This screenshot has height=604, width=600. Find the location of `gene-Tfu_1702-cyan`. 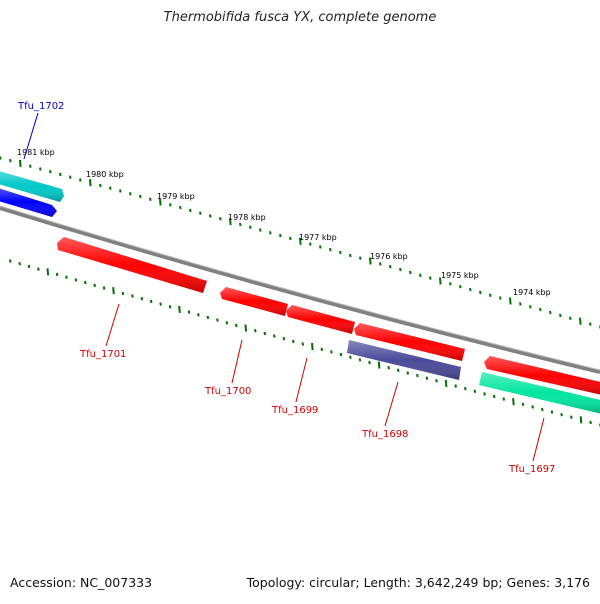

gene-Tfu_1702-cyan is located at coordinates (32, 186).